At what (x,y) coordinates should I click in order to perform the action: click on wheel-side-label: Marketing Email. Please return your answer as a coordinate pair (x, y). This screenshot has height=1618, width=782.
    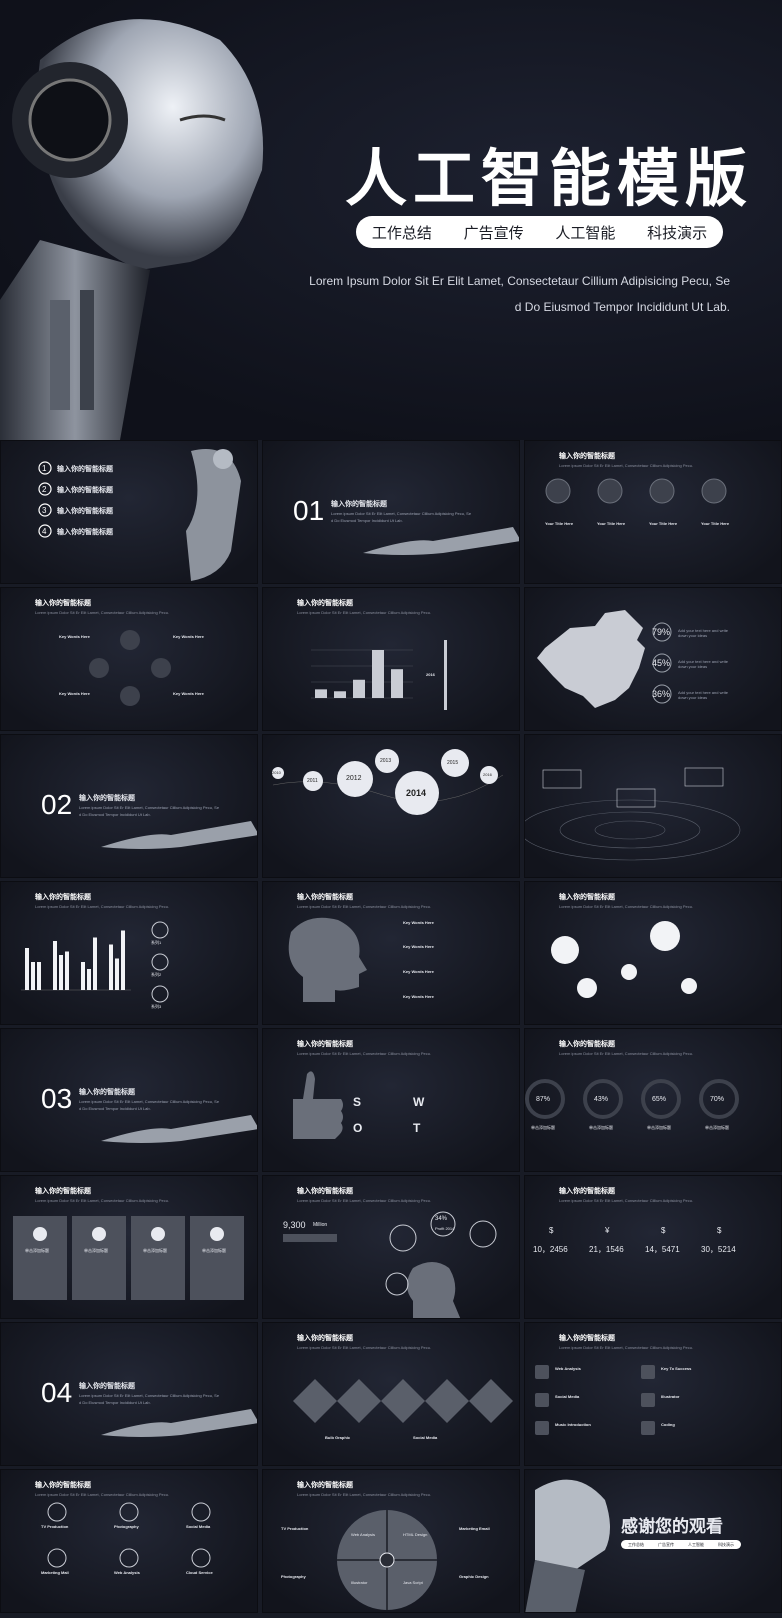
    Looking at the image, I should click on (474, 1528).